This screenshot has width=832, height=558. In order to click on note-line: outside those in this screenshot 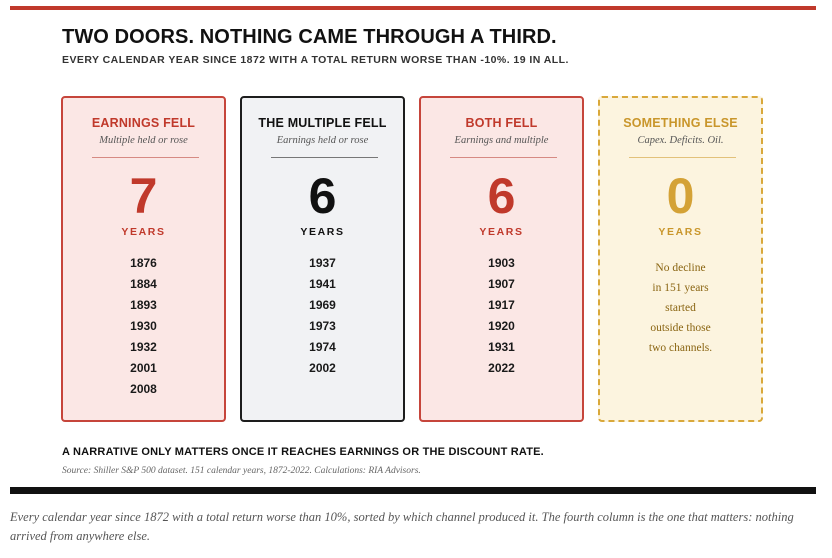, I will do `click(680, 328)`.